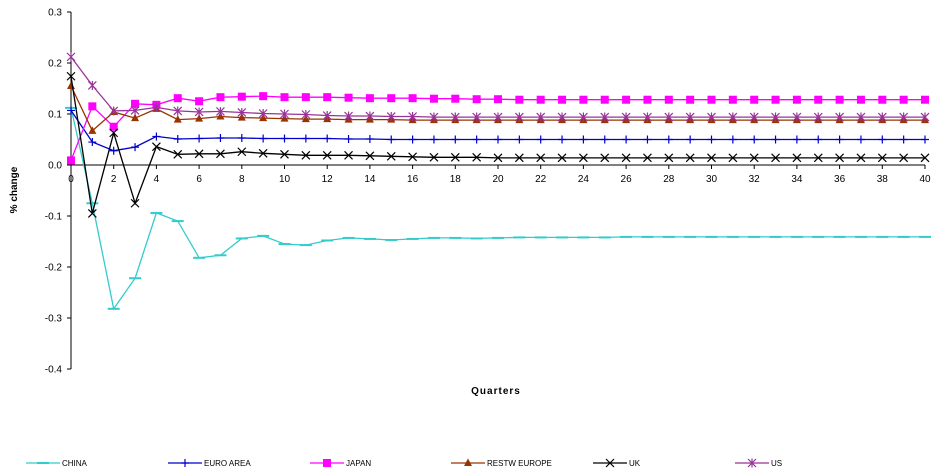 This screenshot has height=475, width=934. Describe the element at coordinates (242, 179) in the screenshot. I see `x-tick-label: 8` at that location.